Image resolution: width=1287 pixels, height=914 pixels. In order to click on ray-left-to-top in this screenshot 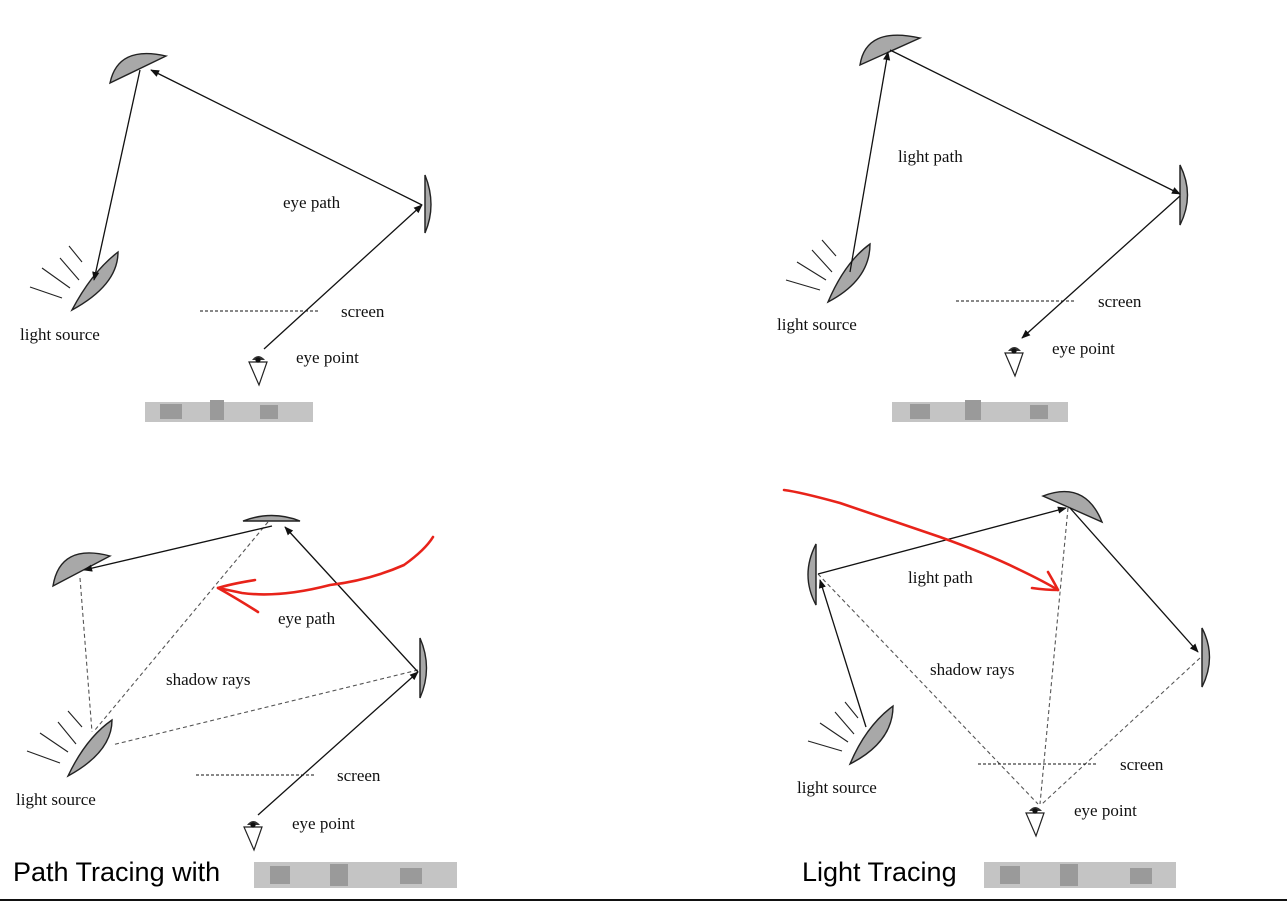, I will do `click(942, 540)`.